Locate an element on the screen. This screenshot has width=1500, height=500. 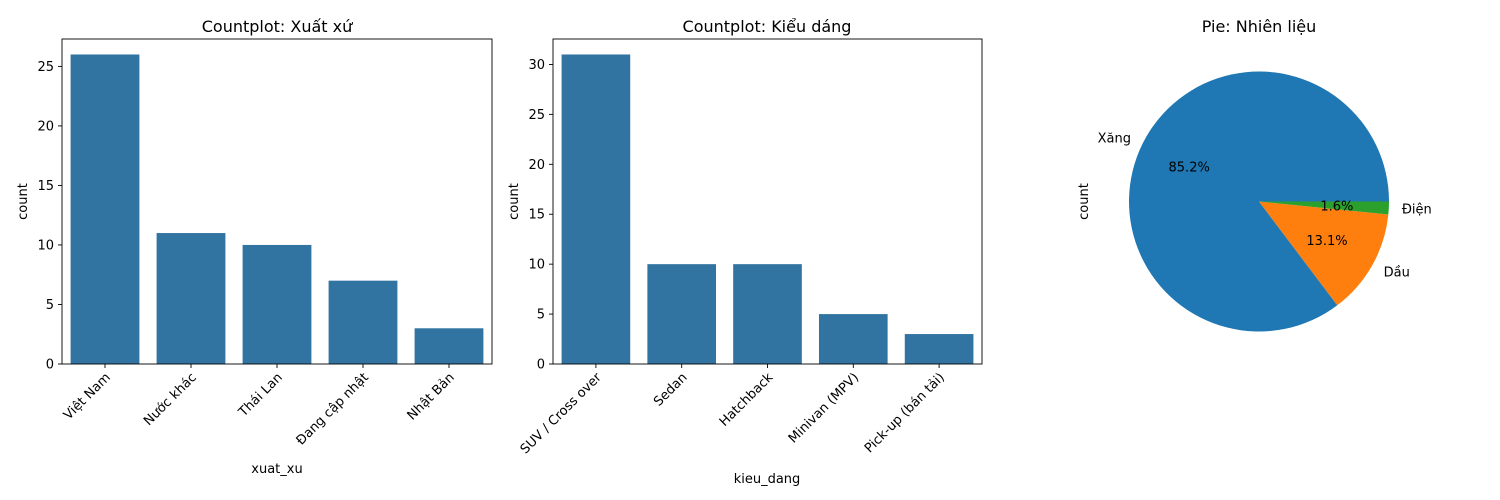
x-tick-label: Sedan is located at coordinates (670, 389).